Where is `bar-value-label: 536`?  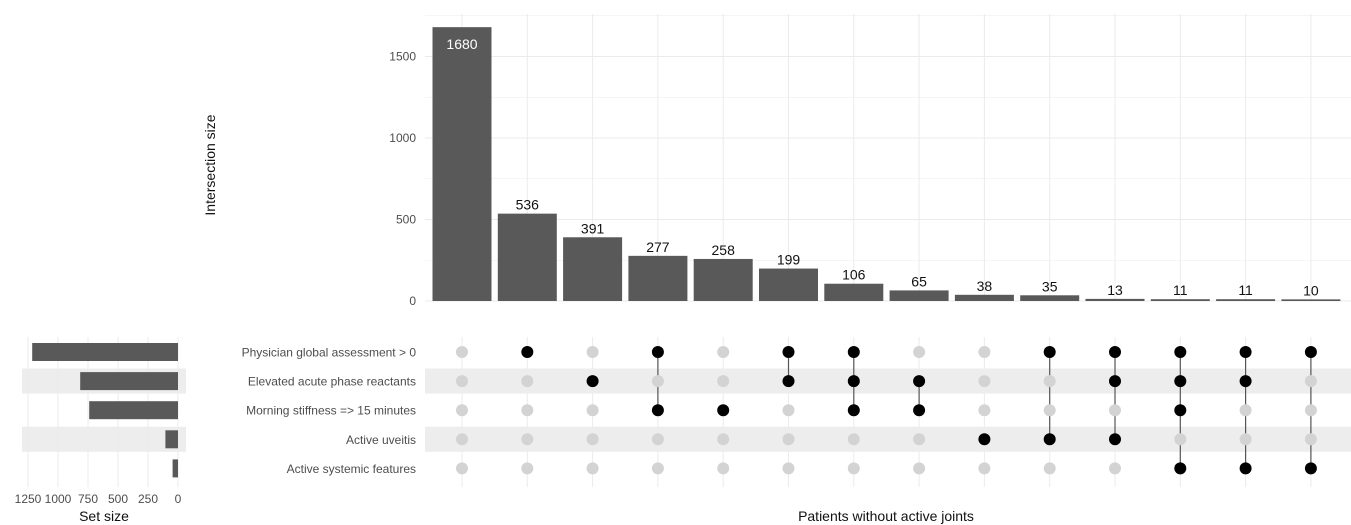
bar-value-label: 536 is located at coordinates (528, 205).